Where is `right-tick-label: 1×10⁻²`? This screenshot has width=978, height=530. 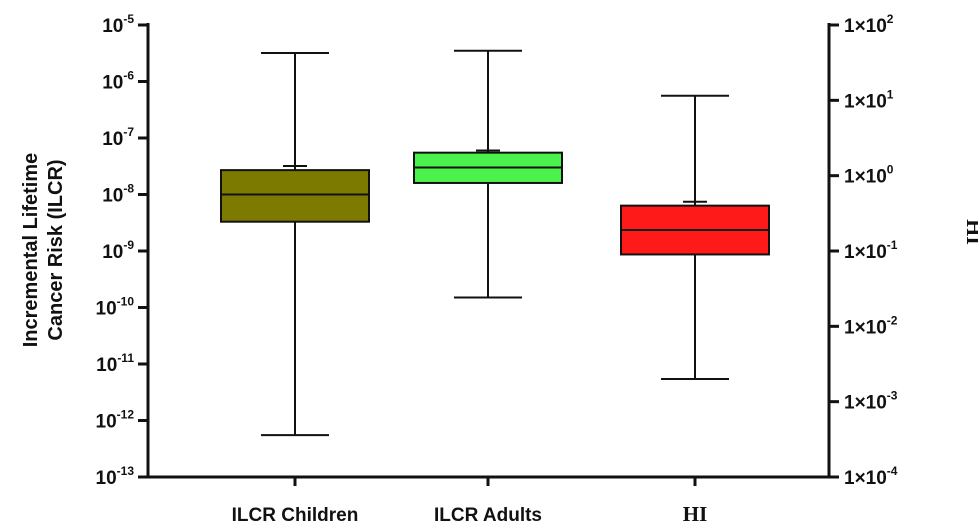
right-tick-label: 1×10⁻² is located at coordinates (871, 325).